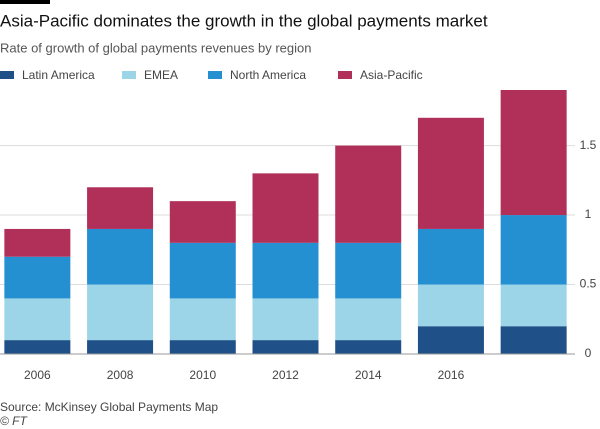  I want to click on credit: © FT, so click(14, 421).